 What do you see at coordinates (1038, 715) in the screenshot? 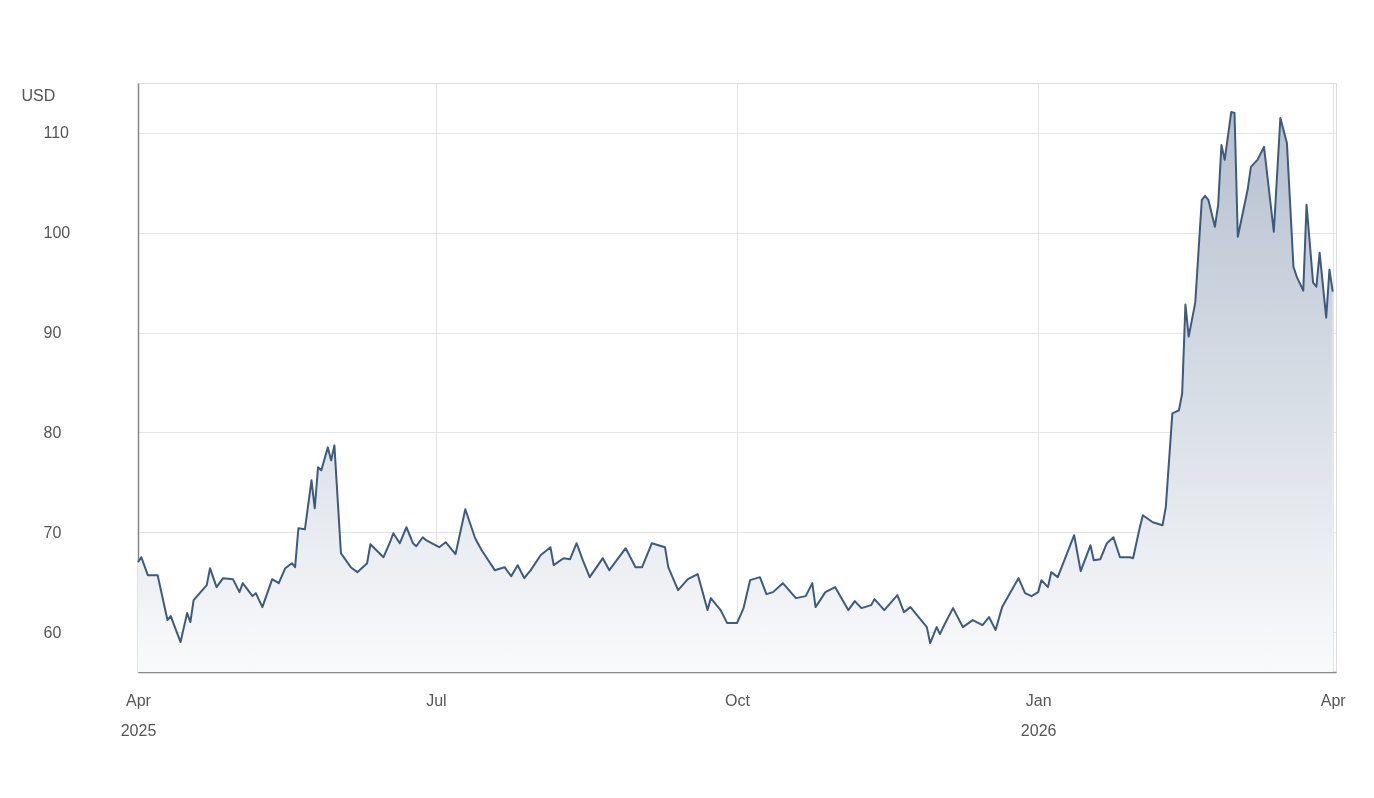
I see `x-tick-label: Jan 2026` at bounding box center [1038, 715].